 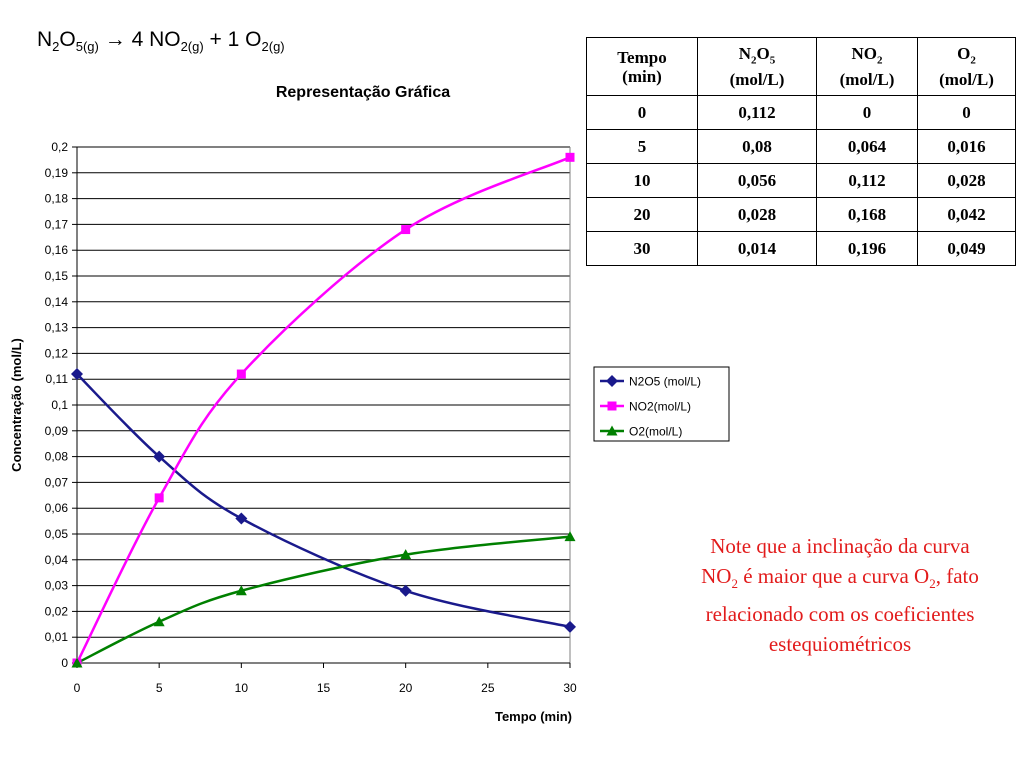 I want to click on legend-label: O2(mol/L), so click(x=655, y=432).